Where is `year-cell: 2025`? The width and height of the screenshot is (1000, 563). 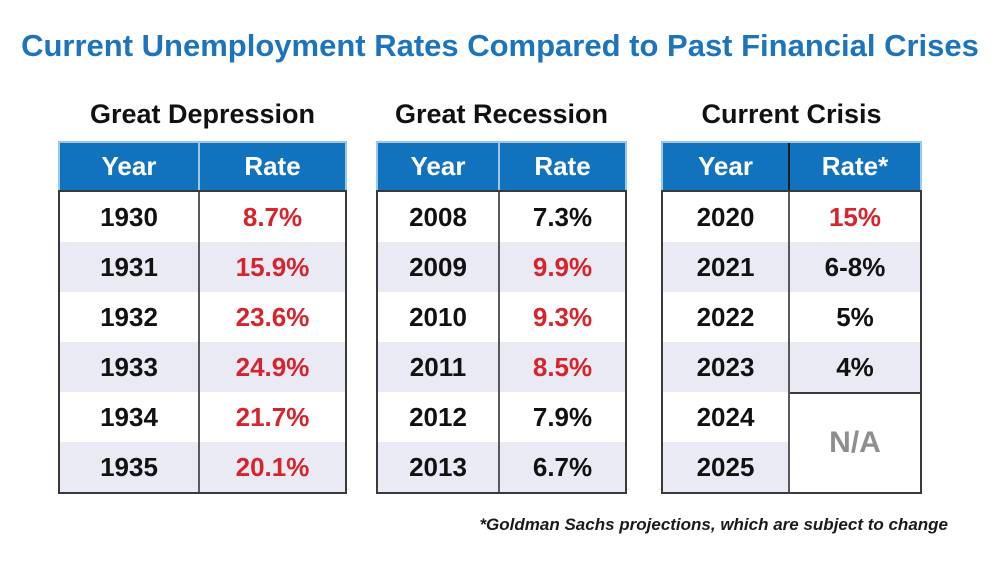 year-cell: 2025 is located at coordinates (726, 467).